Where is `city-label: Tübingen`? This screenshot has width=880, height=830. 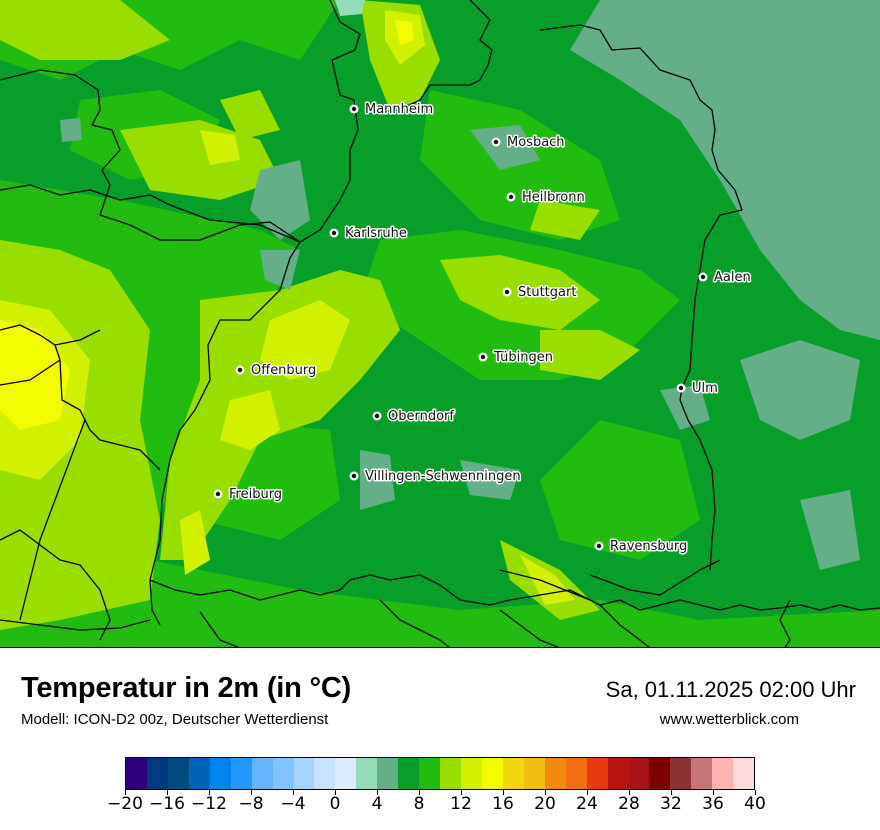
city-label: Tübingen is located at coordinates (523, 357).